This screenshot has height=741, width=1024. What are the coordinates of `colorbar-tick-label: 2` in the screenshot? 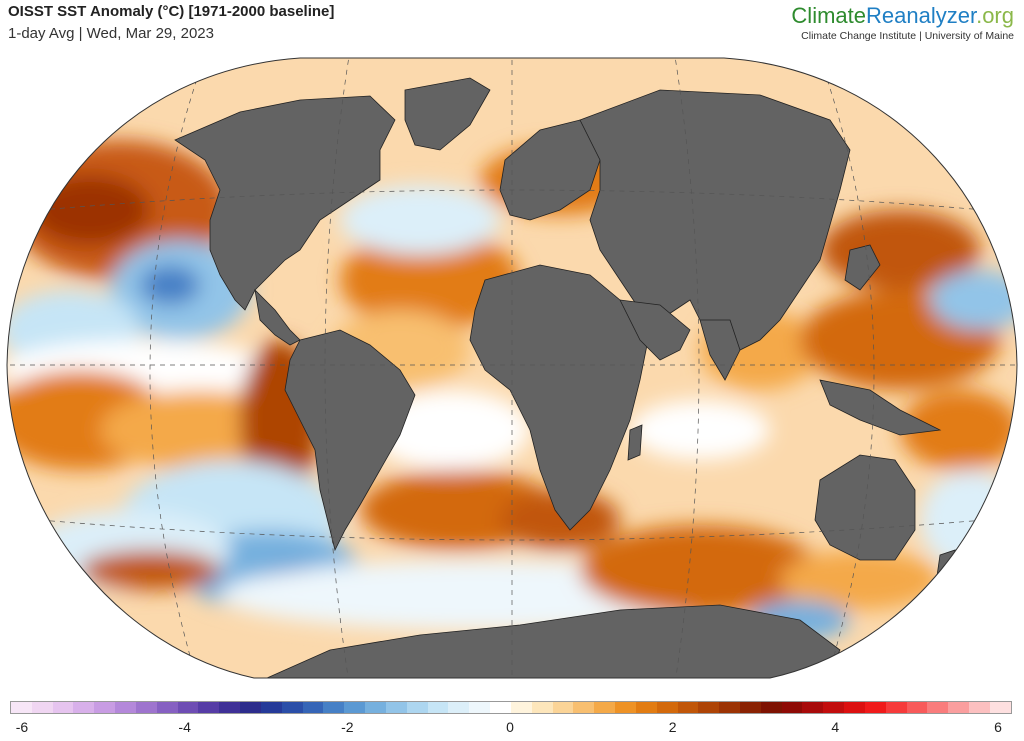 It's located at (672, 727).